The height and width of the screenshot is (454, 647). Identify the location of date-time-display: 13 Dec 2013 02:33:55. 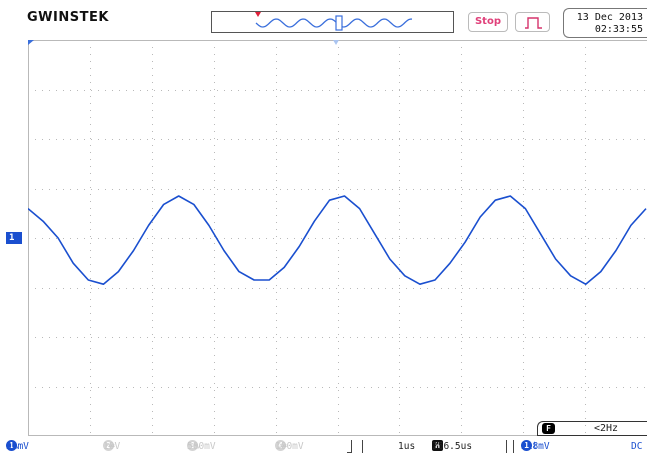
(605, 23).